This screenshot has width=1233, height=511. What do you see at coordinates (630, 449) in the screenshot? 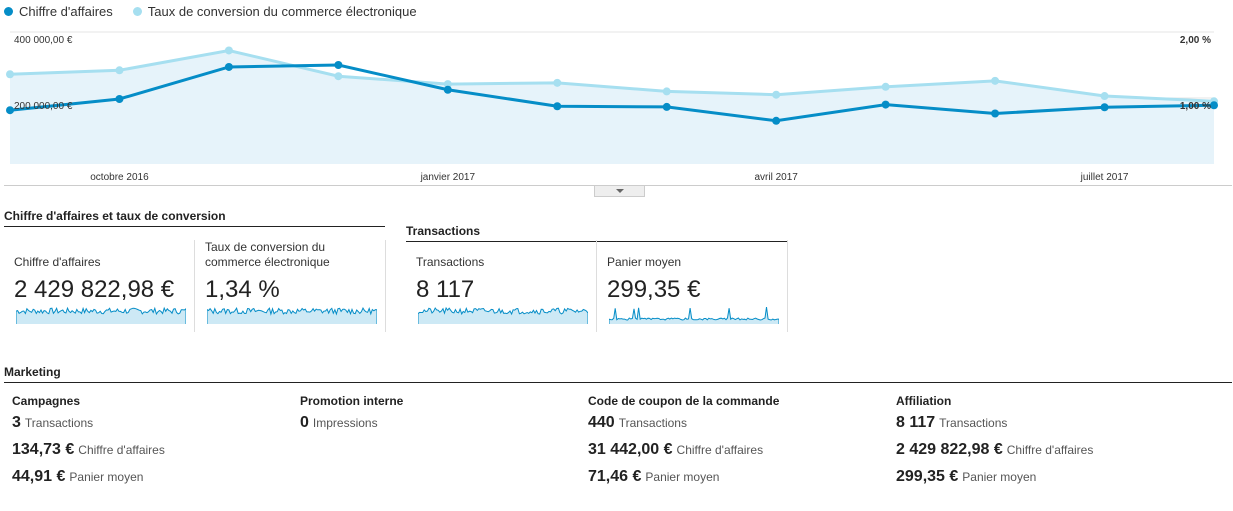
I see `stat-value: 31 442,00 €` at bounding box center [630, 449].